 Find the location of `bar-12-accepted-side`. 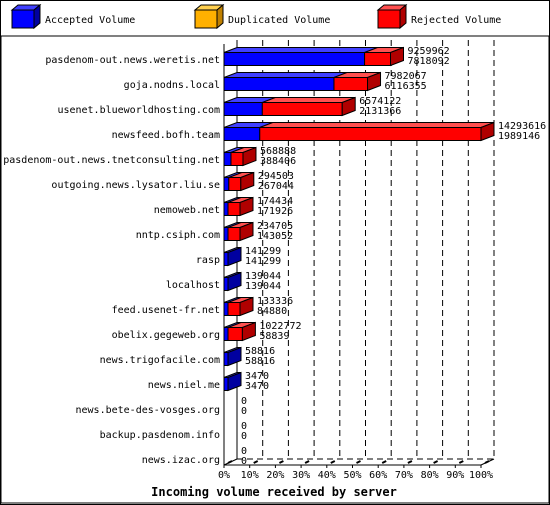

bar-12-accepted-side is located at coordinates (234, 356).